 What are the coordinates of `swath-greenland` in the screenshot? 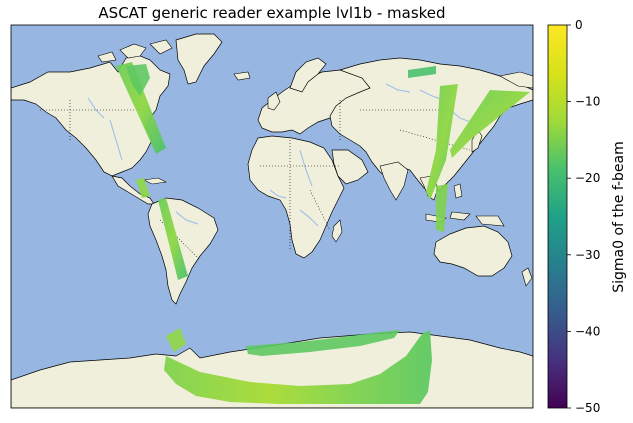 It's located at (138, 80).